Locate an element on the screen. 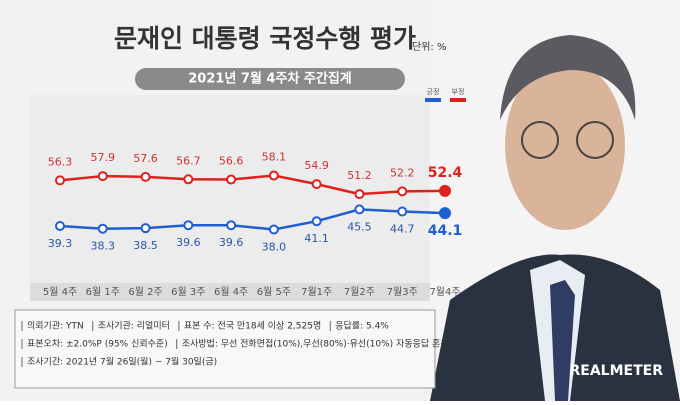 The image size is (680, 405). chart-title: 문재인 대통령 국정수행 평가 is located at coordinates (265, 38).